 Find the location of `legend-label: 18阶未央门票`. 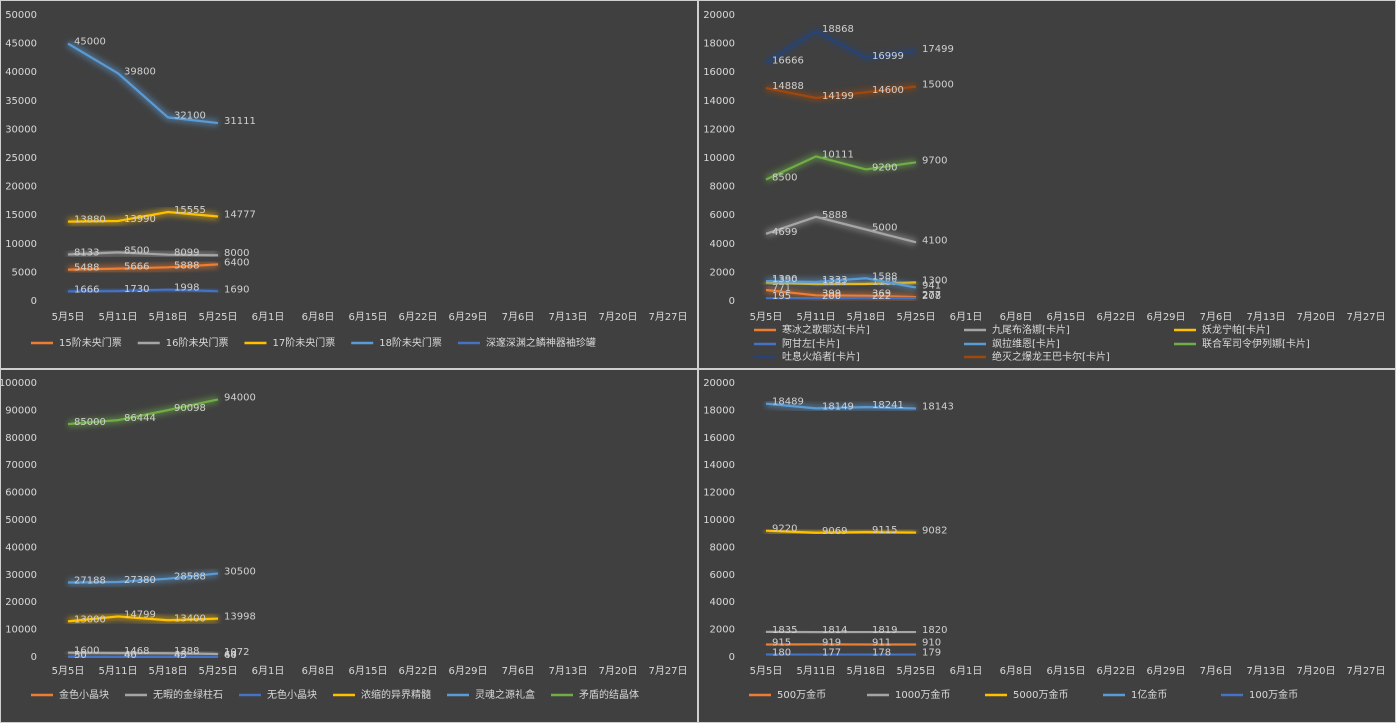

legend-label: 18阶未央门票 is located at coordinates (410, 342).